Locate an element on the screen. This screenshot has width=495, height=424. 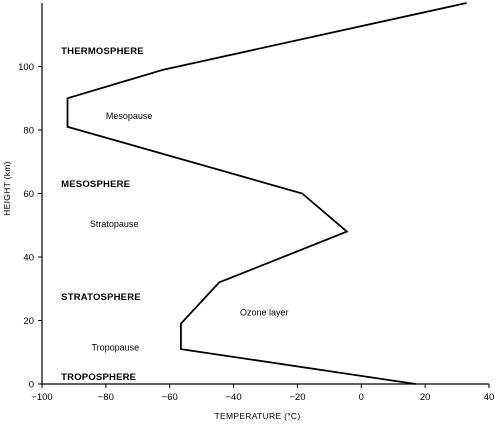
layer-label: TROPOSPHERE is located at coordinates (98, 377).